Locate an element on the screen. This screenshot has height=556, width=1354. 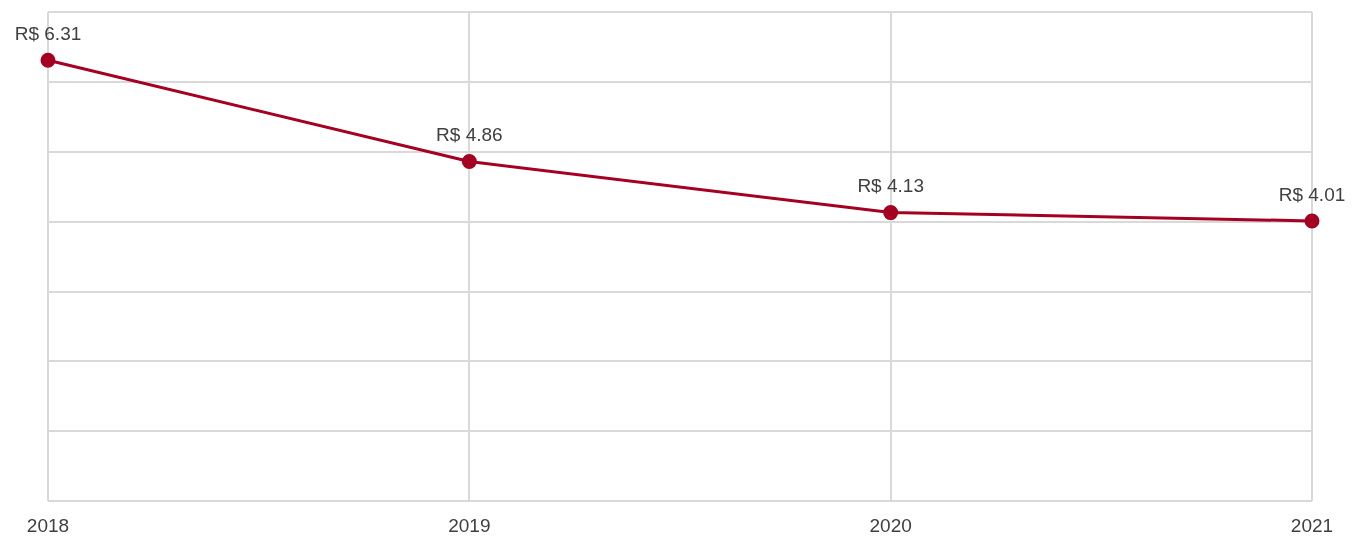
data-label: R$ 4.86 is located at coordinates (469, 135).